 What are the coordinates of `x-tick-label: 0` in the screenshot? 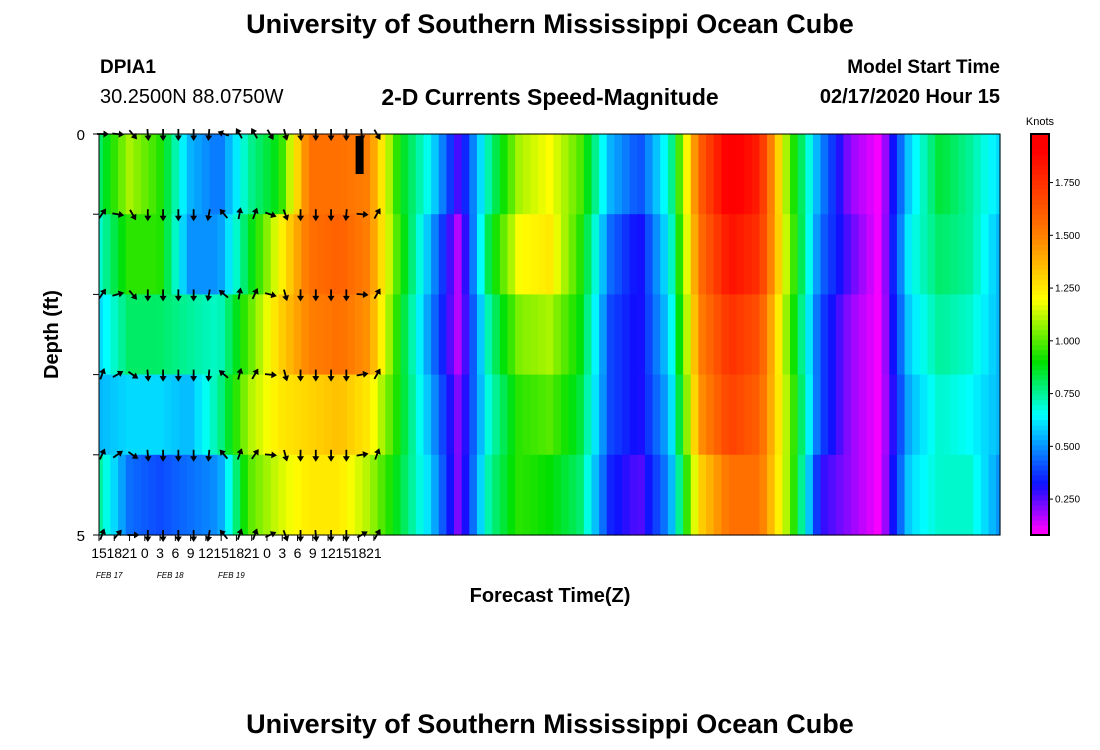 It's located at (267, 553).